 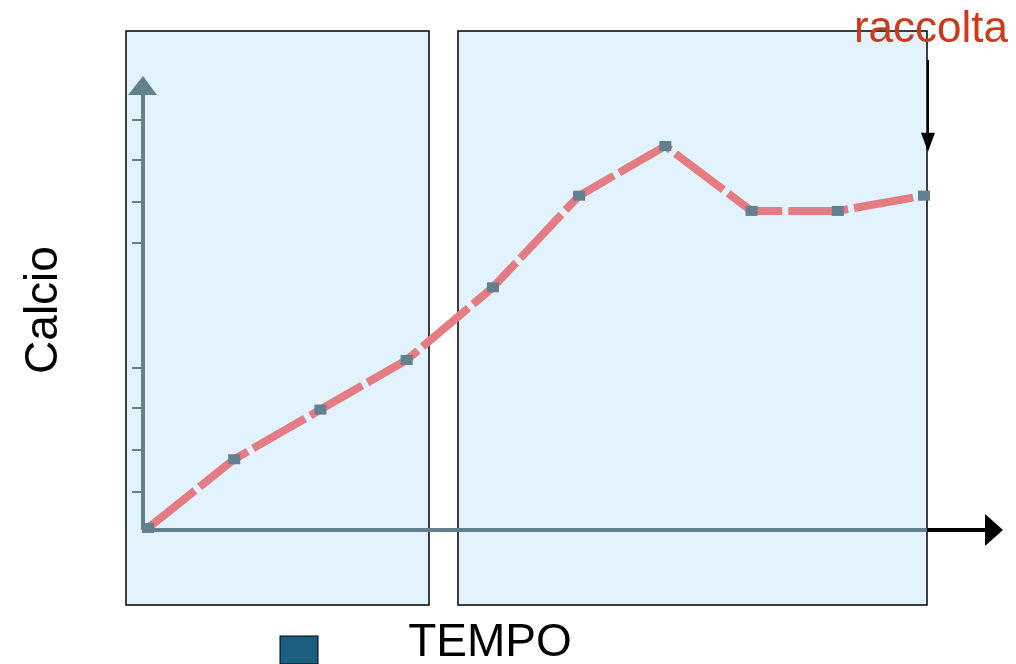 What do you see at coordinates (41, 310) in the screenshot?
I see `y-axis-title: Calcio` at bounding box center [41, 310].